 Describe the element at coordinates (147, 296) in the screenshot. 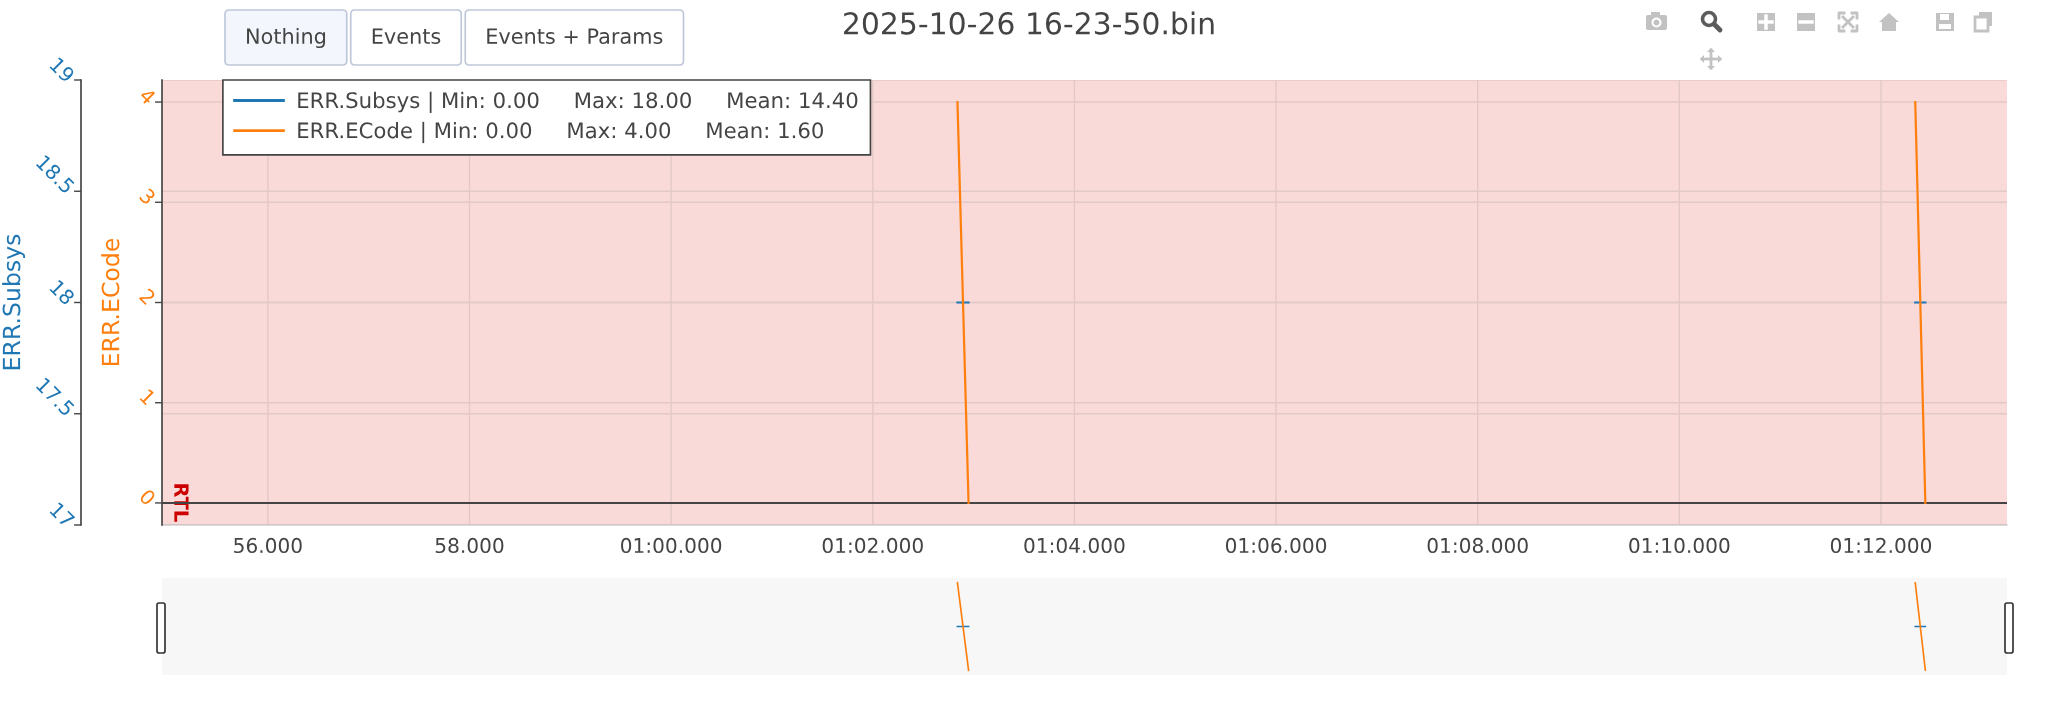

I see `y2-tick-label: 2` at that location.